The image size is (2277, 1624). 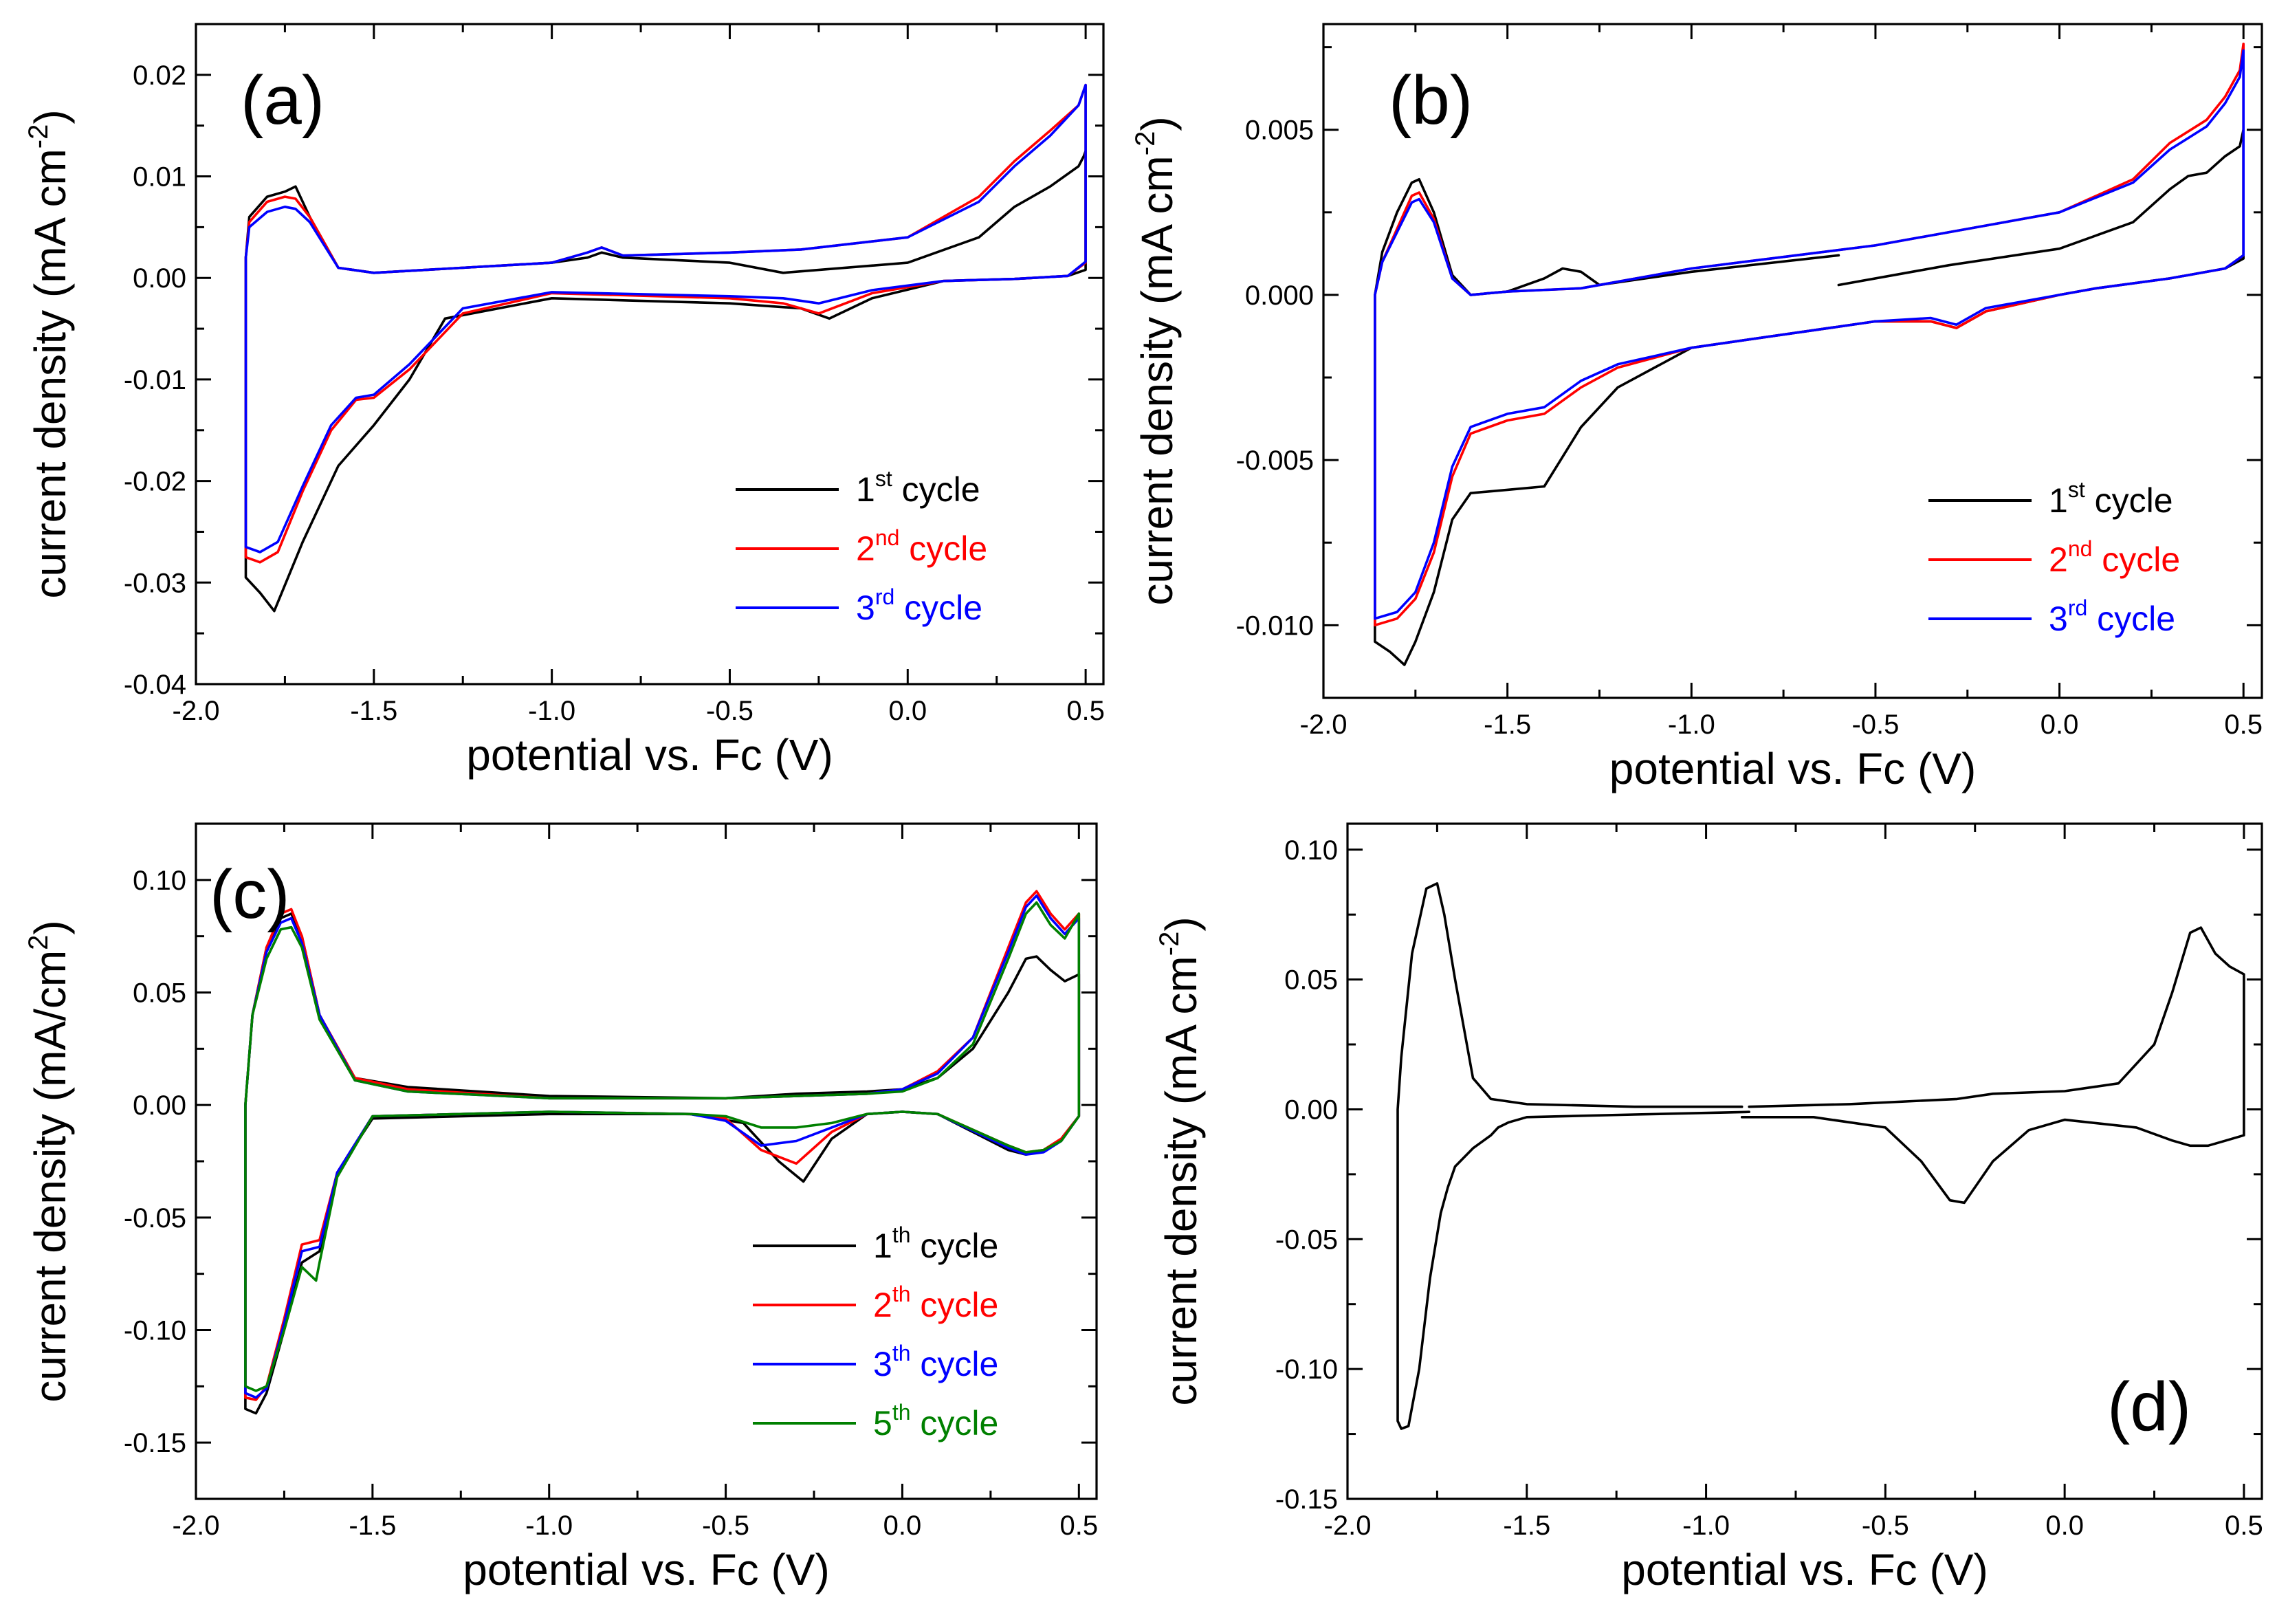 What do you see at coordinates (155, 685) in the screenshot?
I see `y-tick-label: -0.04` at bounding box center [155, 685].